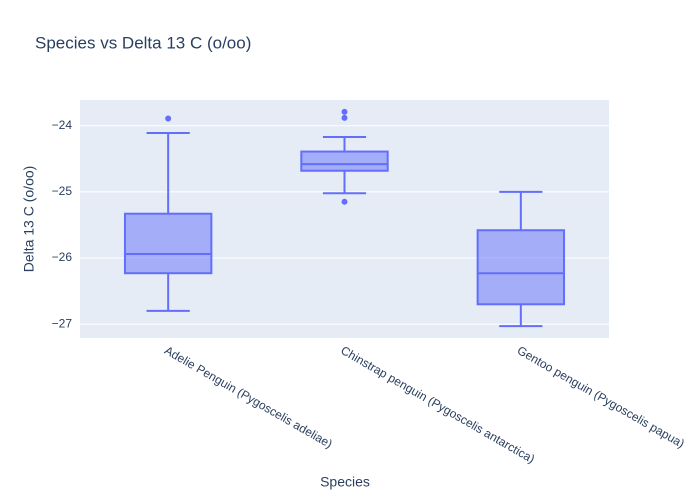 The width and height of the screenshot is (700, 500). What do you see at coordinates (62, 191) in the screenshot?
I see `y-tick-label: −25` at bounding box center [62, 191].